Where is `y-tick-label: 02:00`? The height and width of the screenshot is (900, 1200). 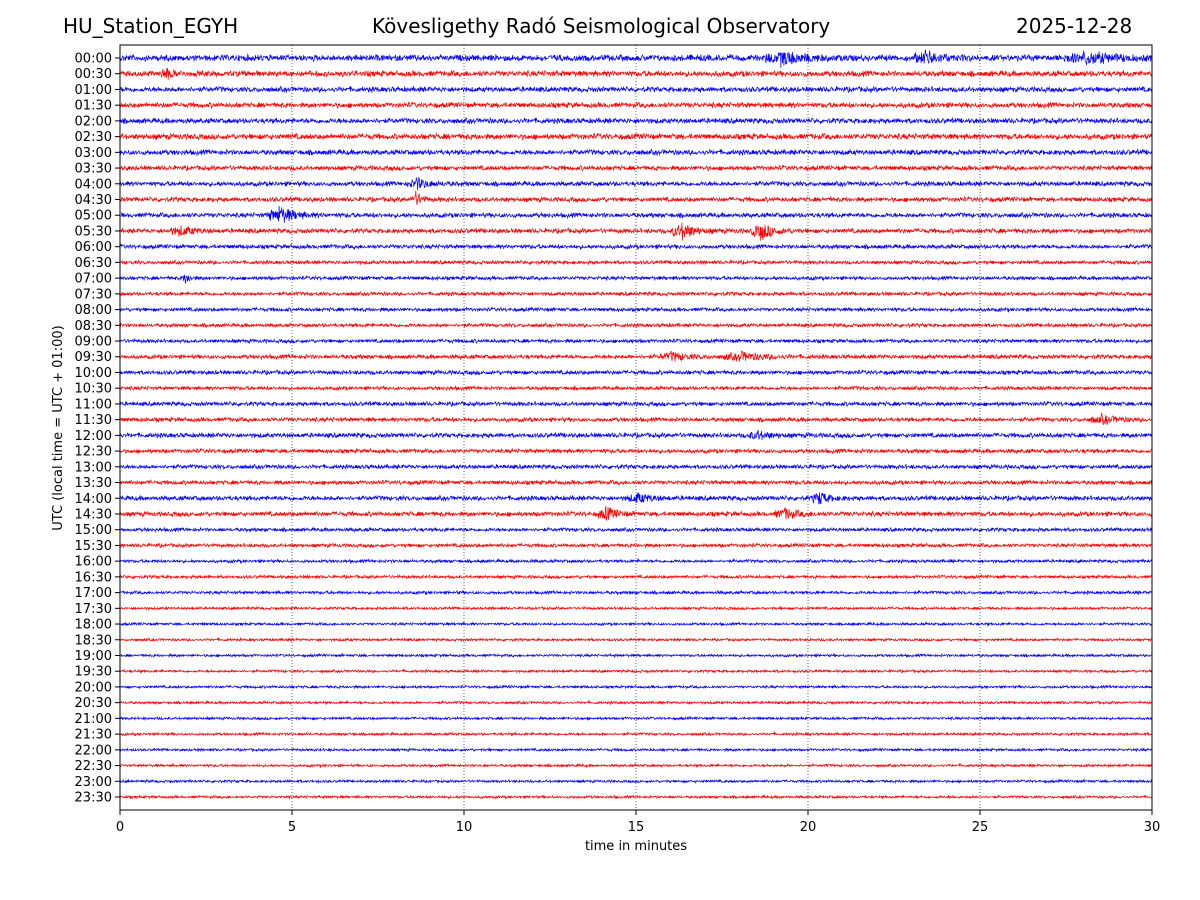
y-tick-label: 02:00 is located at coordinates (93, 121).